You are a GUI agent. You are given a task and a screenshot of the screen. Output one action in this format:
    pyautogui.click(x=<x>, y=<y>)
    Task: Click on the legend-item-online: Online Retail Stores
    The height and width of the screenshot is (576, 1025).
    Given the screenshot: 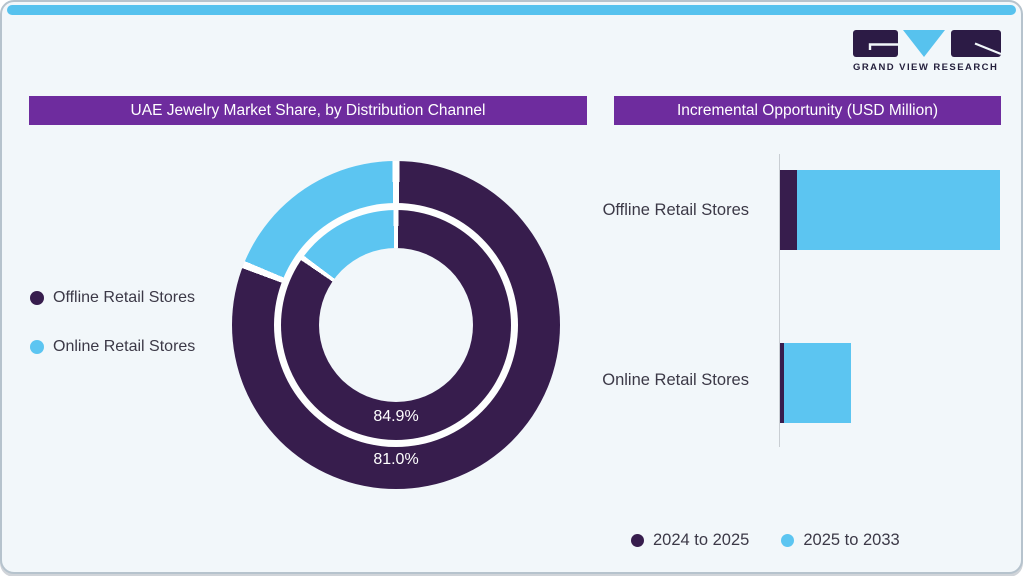 What is the action you would take?
    pyautogui.click(x=112, y=347)
    